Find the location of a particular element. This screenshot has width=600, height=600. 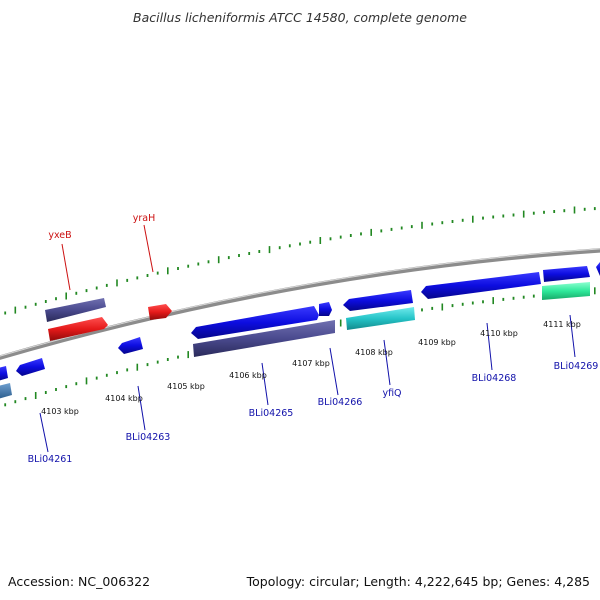

kbp-label: 4103 kbp is located at coordinates (60, 411).